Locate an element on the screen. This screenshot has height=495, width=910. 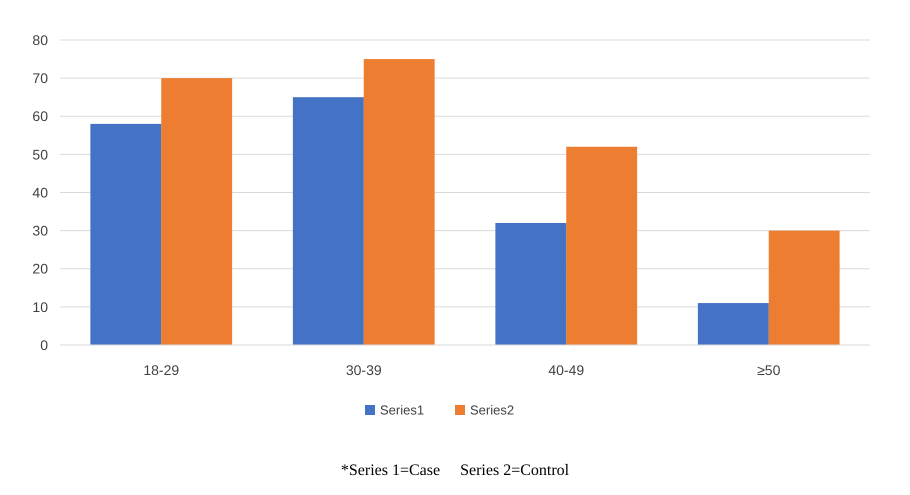
x-tick-label: 30-39 is located at coordinates (364, 370).